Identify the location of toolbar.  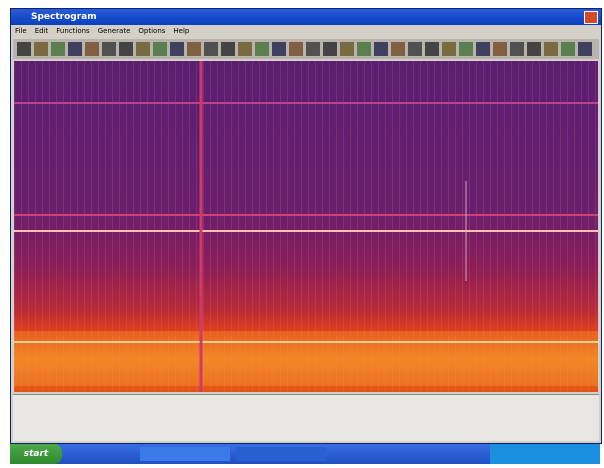
(306, 49).